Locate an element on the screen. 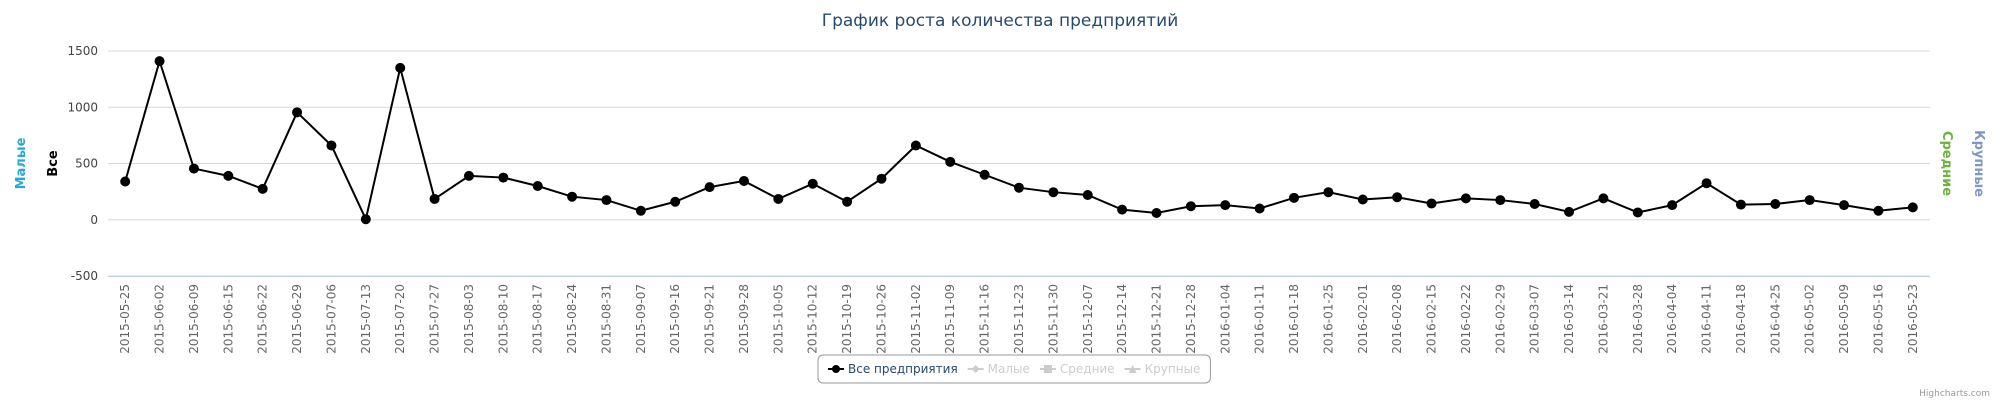 The image size is (2000, 400). chart-title: График роста количества предприятий is located at coordinates (1000, 21).